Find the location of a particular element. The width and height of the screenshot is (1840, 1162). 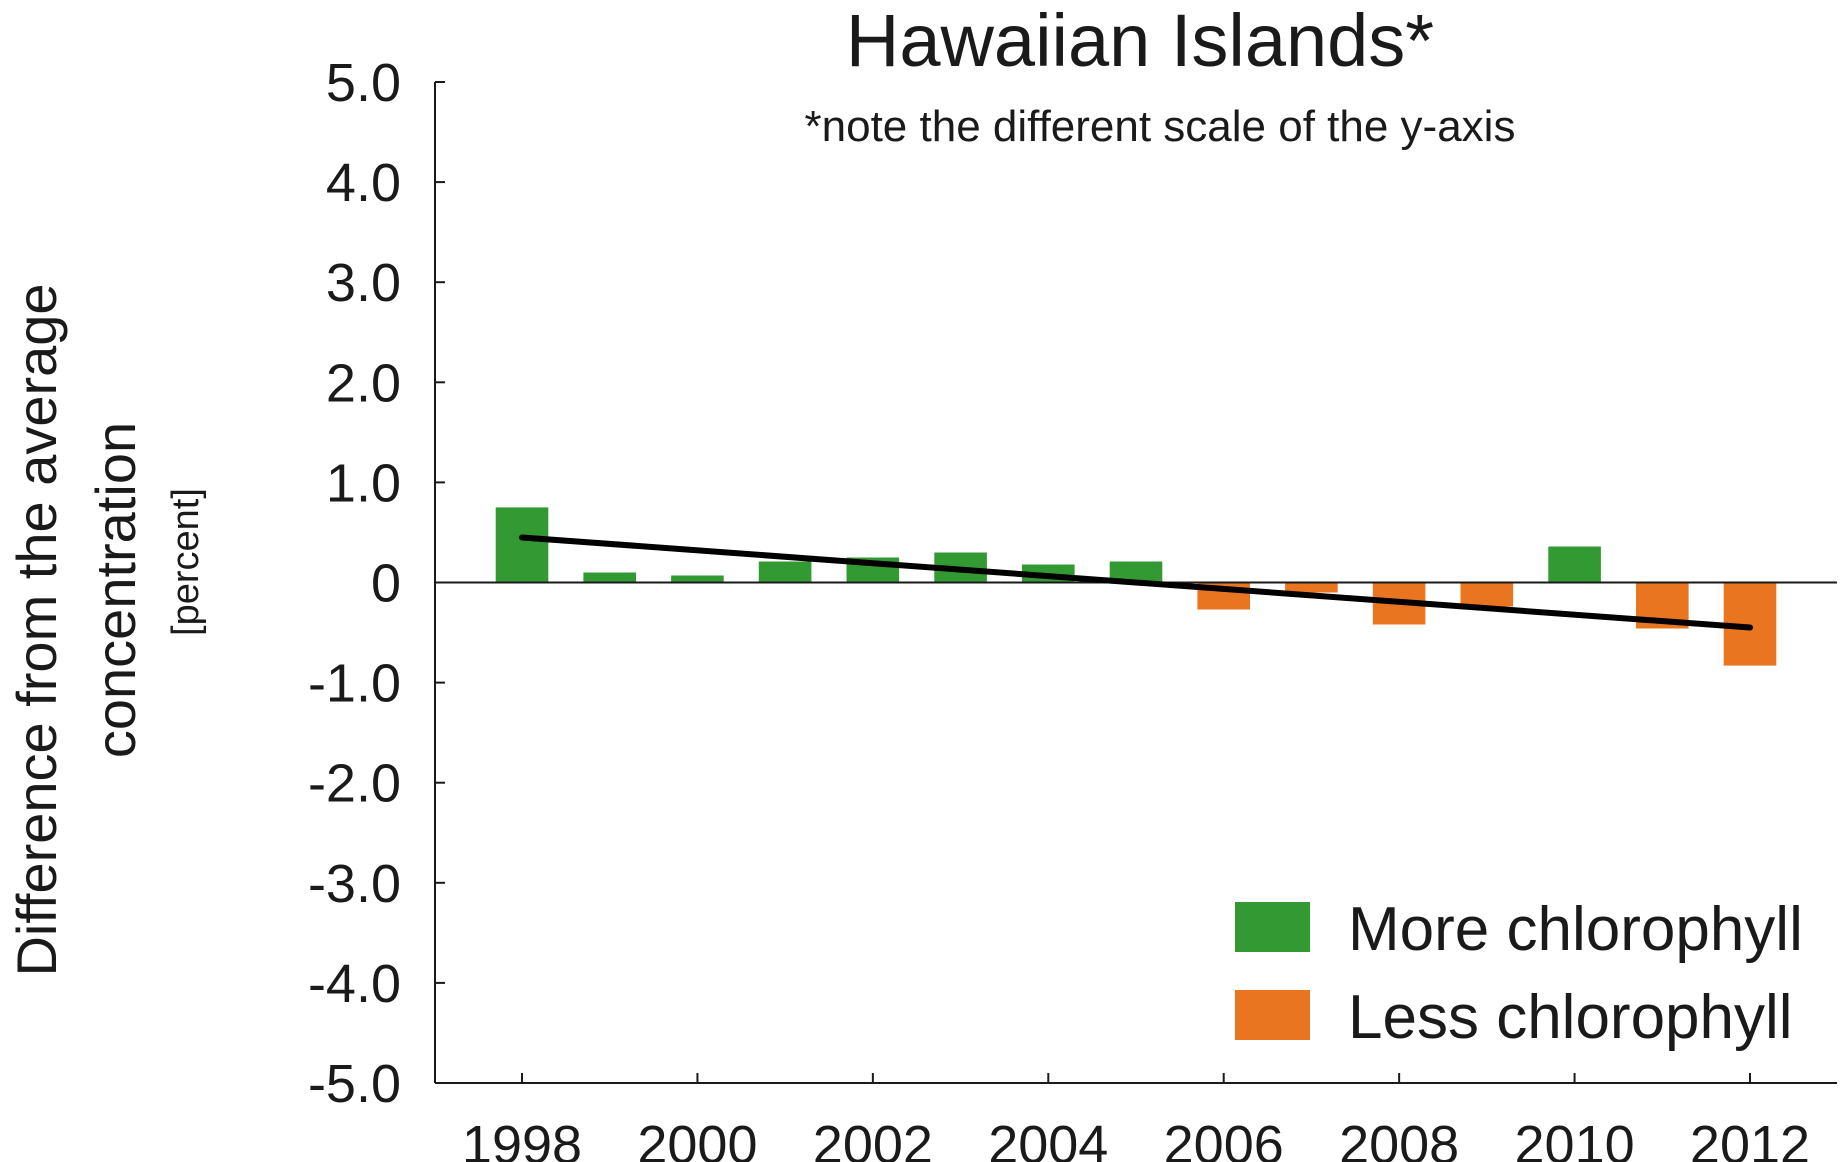

y-axis-label-2: concentration is located at coordinates (115, 590).